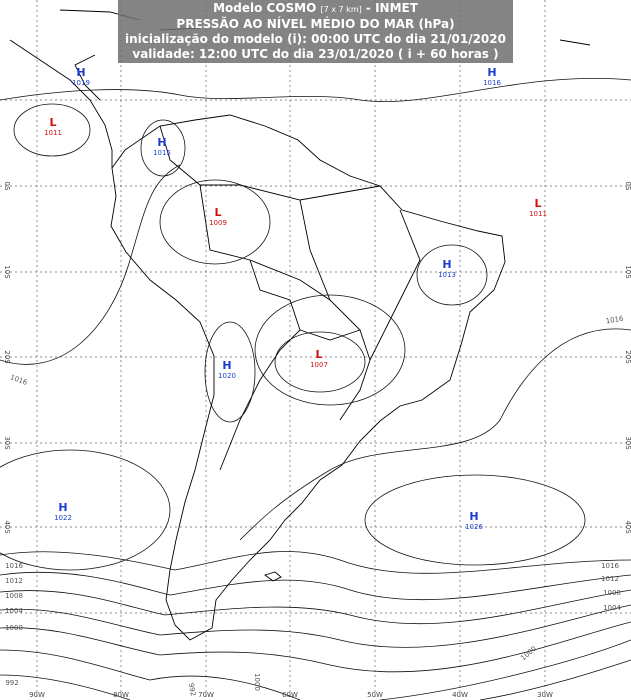 This screenshot has width=631, height=700. What do you see at coordinates (162, 153) in the screenshot?
I see `center-value: 1015` at bounding box center [162, 153].